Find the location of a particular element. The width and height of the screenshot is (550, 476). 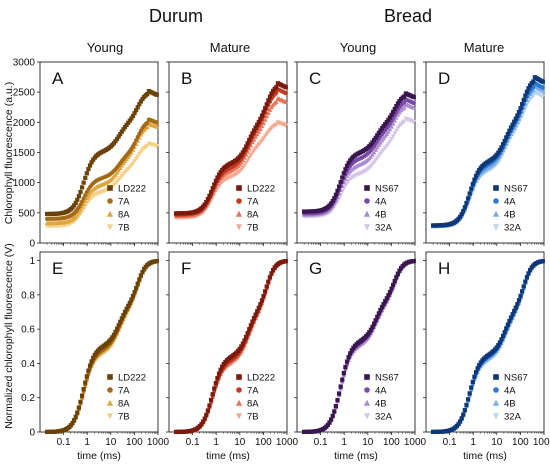

y-tick-label: 1000 is located at coordinates (24, 183).